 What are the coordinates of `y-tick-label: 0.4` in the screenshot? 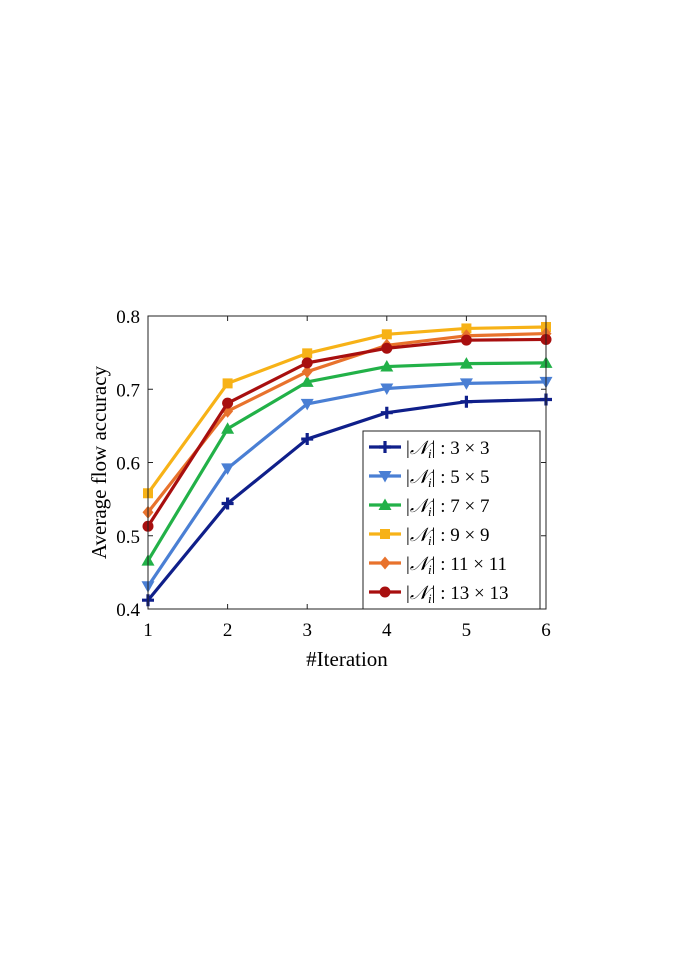 It's located at (128, 610).